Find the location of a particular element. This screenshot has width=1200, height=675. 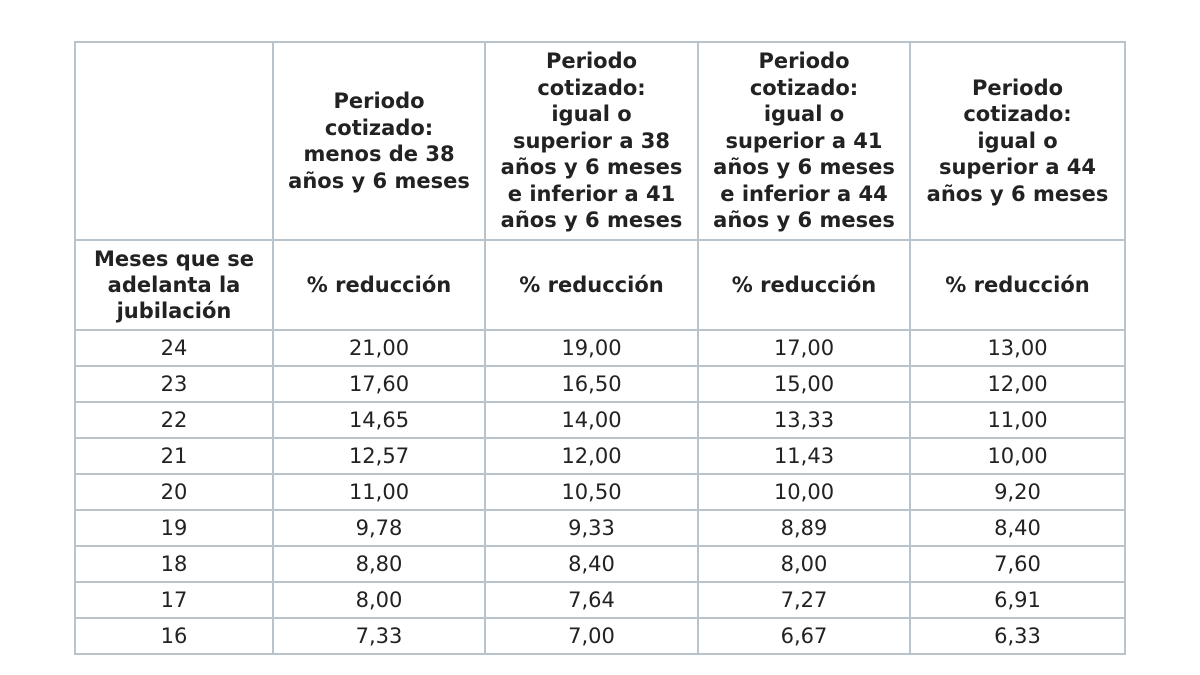

months-cell: 23 is located at coordinates (174, 384).